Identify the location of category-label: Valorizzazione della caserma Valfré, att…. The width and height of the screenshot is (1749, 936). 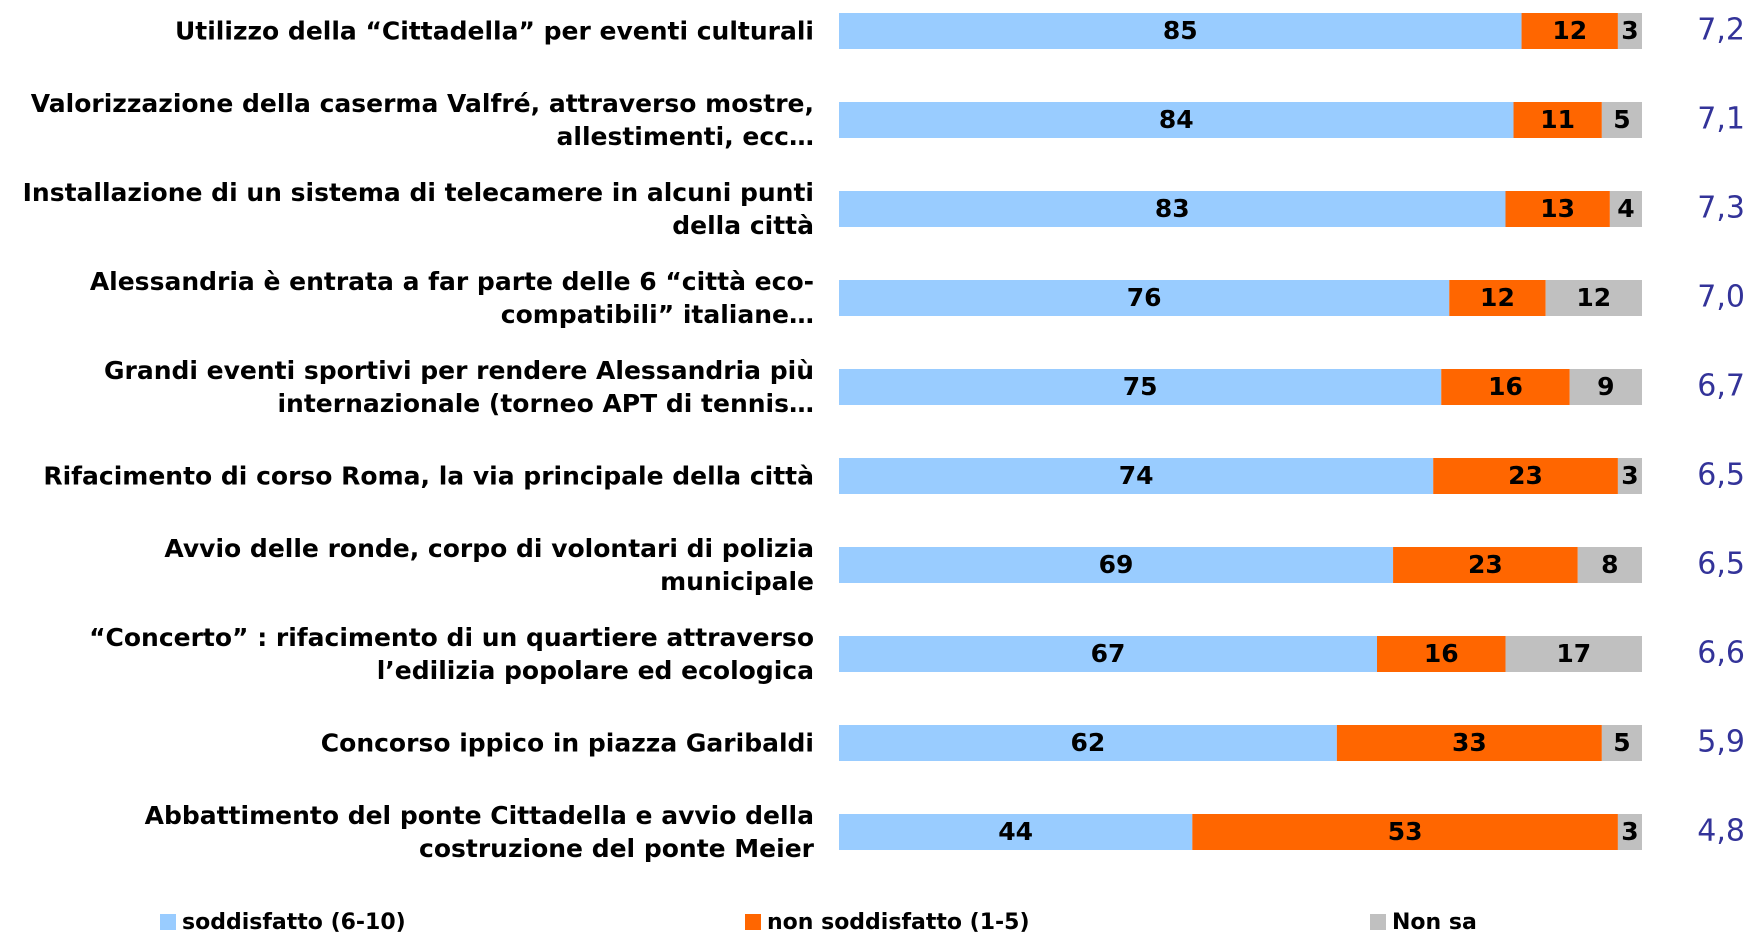
(422, 120).